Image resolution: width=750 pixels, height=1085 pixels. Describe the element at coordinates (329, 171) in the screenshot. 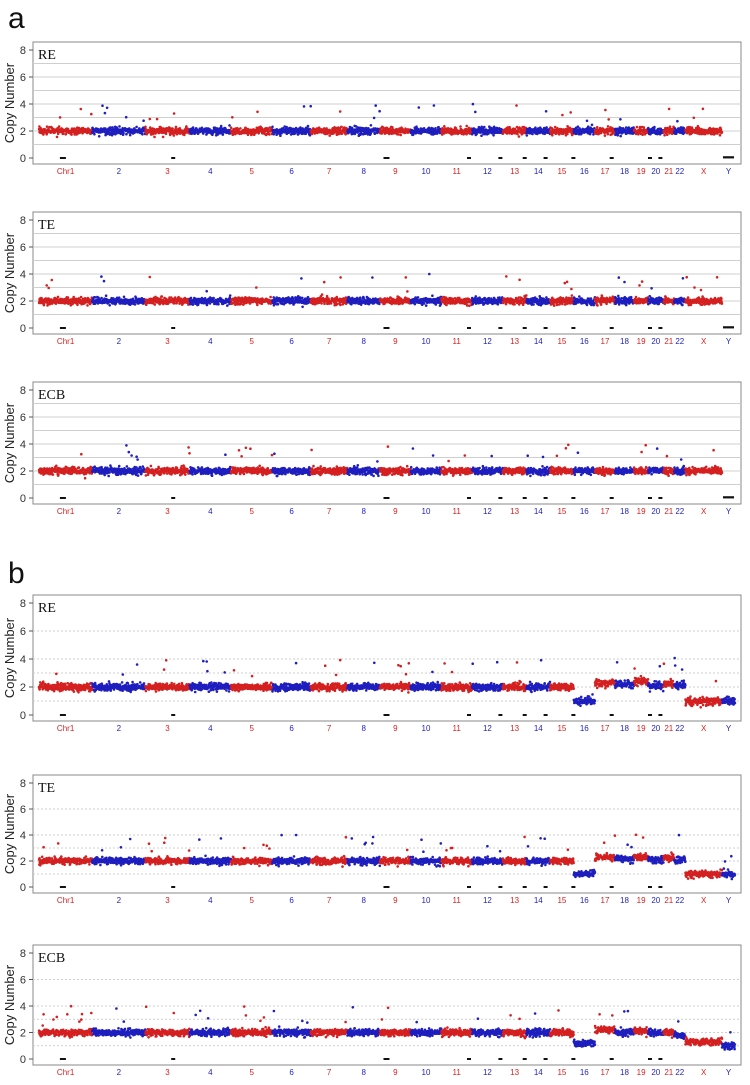

I see `chromosome-label: 7` at that location.